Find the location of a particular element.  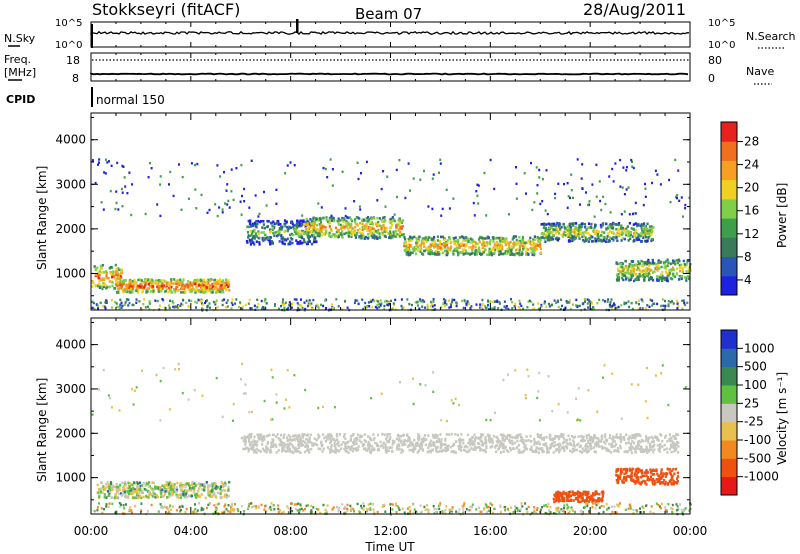

power-colorbar-tick: 4 is located at coordinates (748, 280).